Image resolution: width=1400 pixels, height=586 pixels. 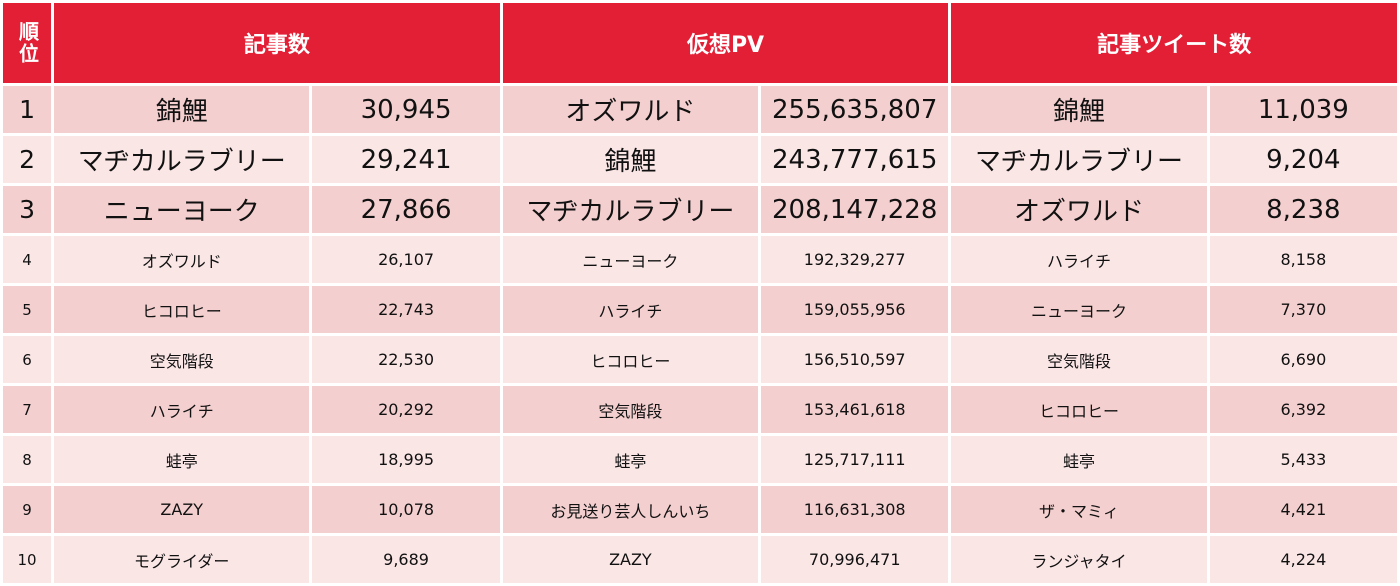 I want to click on tweet-count-name: ヒコロヒー, so click(x=1079, y=409).